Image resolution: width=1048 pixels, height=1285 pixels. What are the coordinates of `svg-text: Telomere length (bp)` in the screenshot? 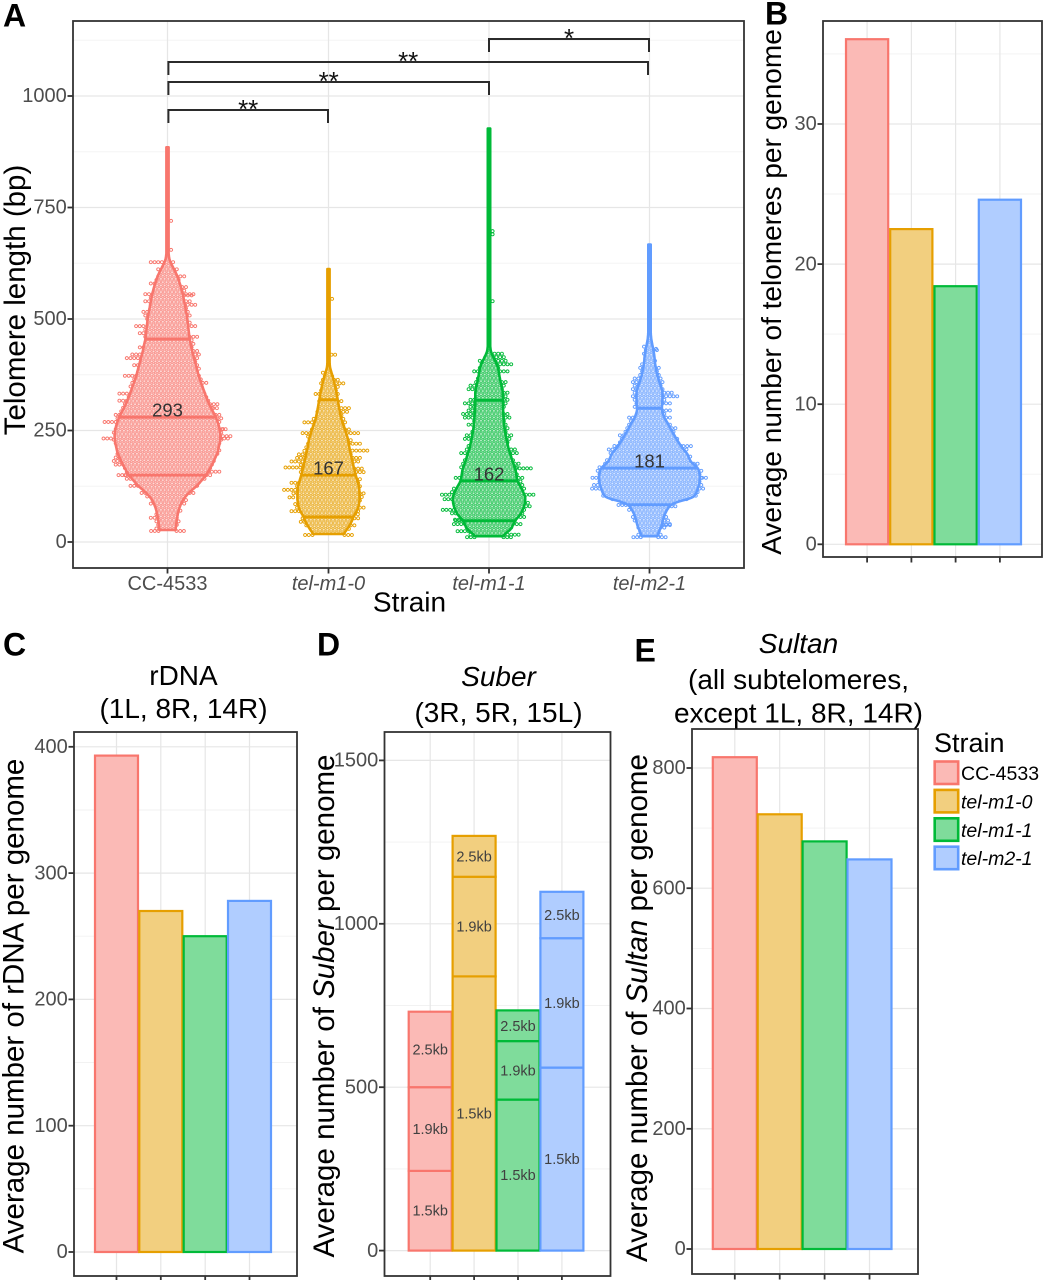 It's located at (16, 300).